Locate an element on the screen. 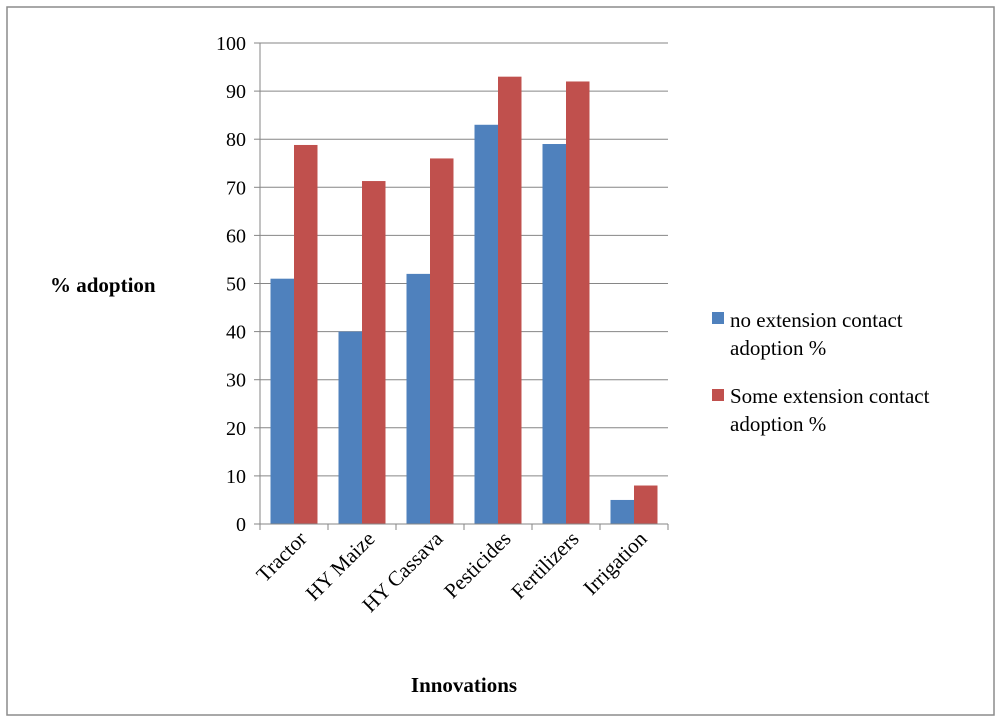 The width and height of the screenshot is (1001, 727). legend-label: no extension contact is located at coordinates (816, 320).